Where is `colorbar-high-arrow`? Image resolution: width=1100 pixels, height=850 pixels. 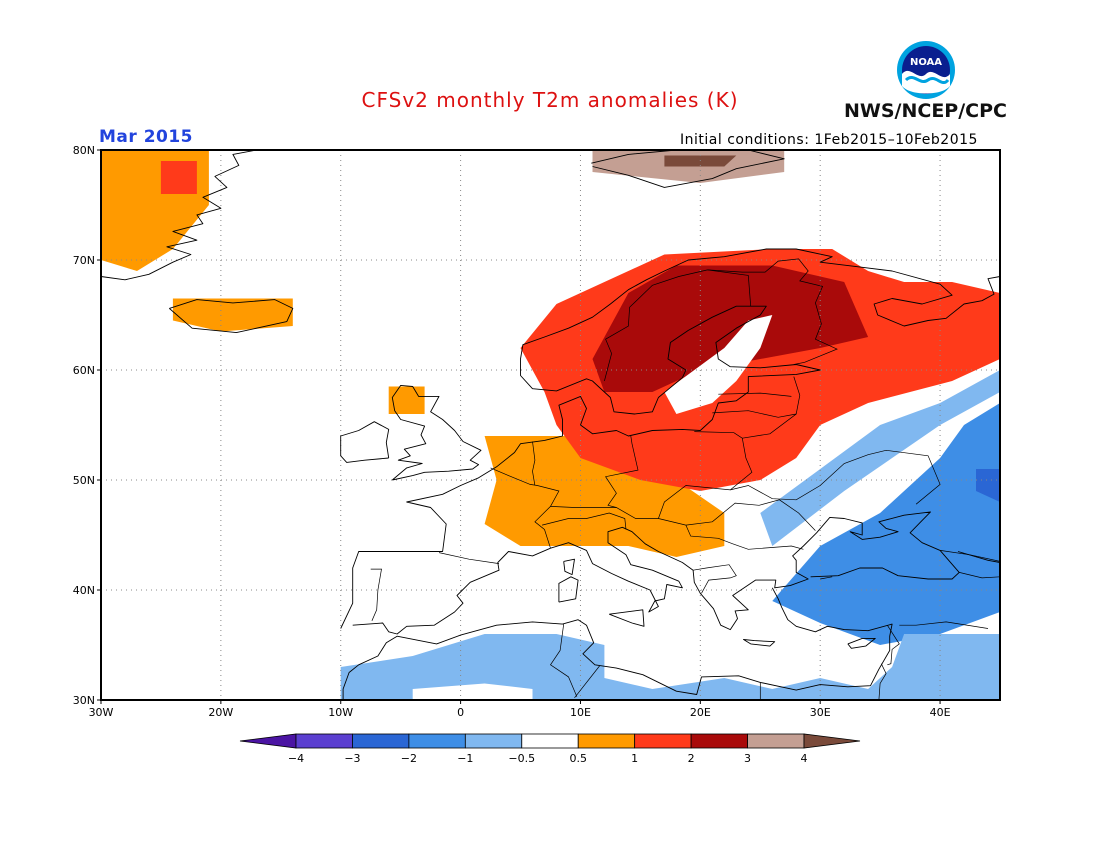 colorbar-high-arrow is located at coordinates (832, 741).